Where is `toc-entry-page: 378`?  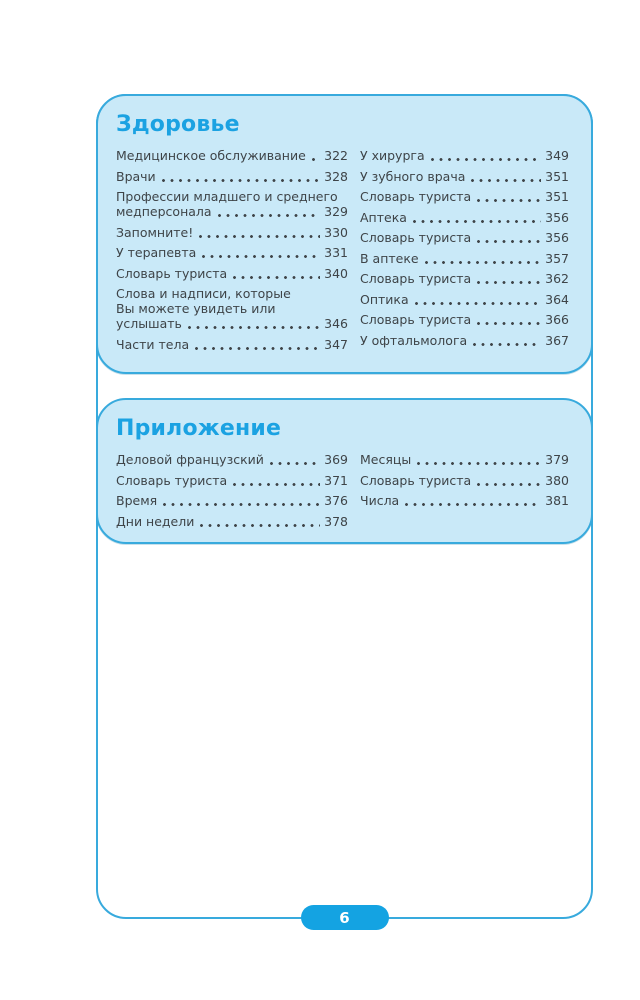
toc-entry-page: 378 is located at coordinates (336, 521).